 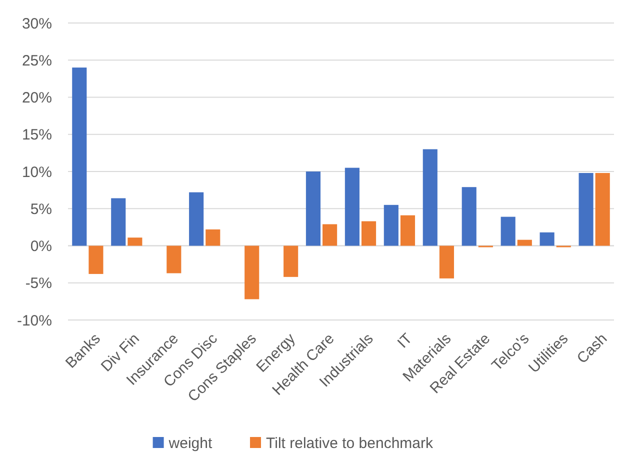 What do you see at coordinates (38, 283) in the screenshot?
I see `y-tick-label: -5%` at bounding box center [38, 283].